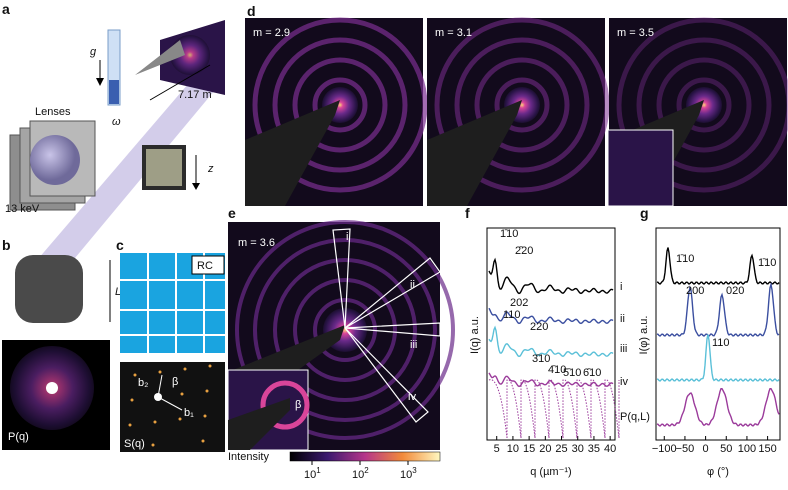 The height and width of the screenshot is (490, 788). What do you see at coordinates (412, 285) in the screenshot?
I see `sector-label: ii` at bounding box center [412, 285].